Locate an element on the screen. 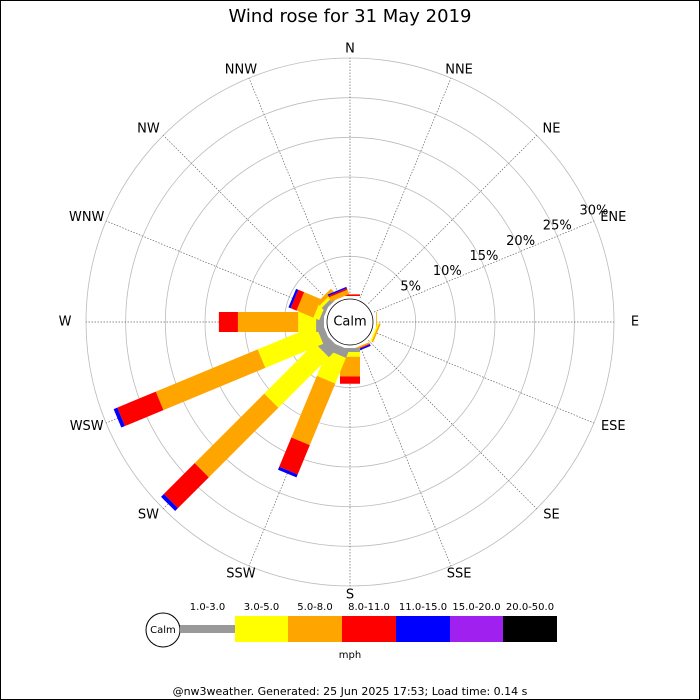  legend-label: 8.0-11.0 is located at coordinates (369, 607).